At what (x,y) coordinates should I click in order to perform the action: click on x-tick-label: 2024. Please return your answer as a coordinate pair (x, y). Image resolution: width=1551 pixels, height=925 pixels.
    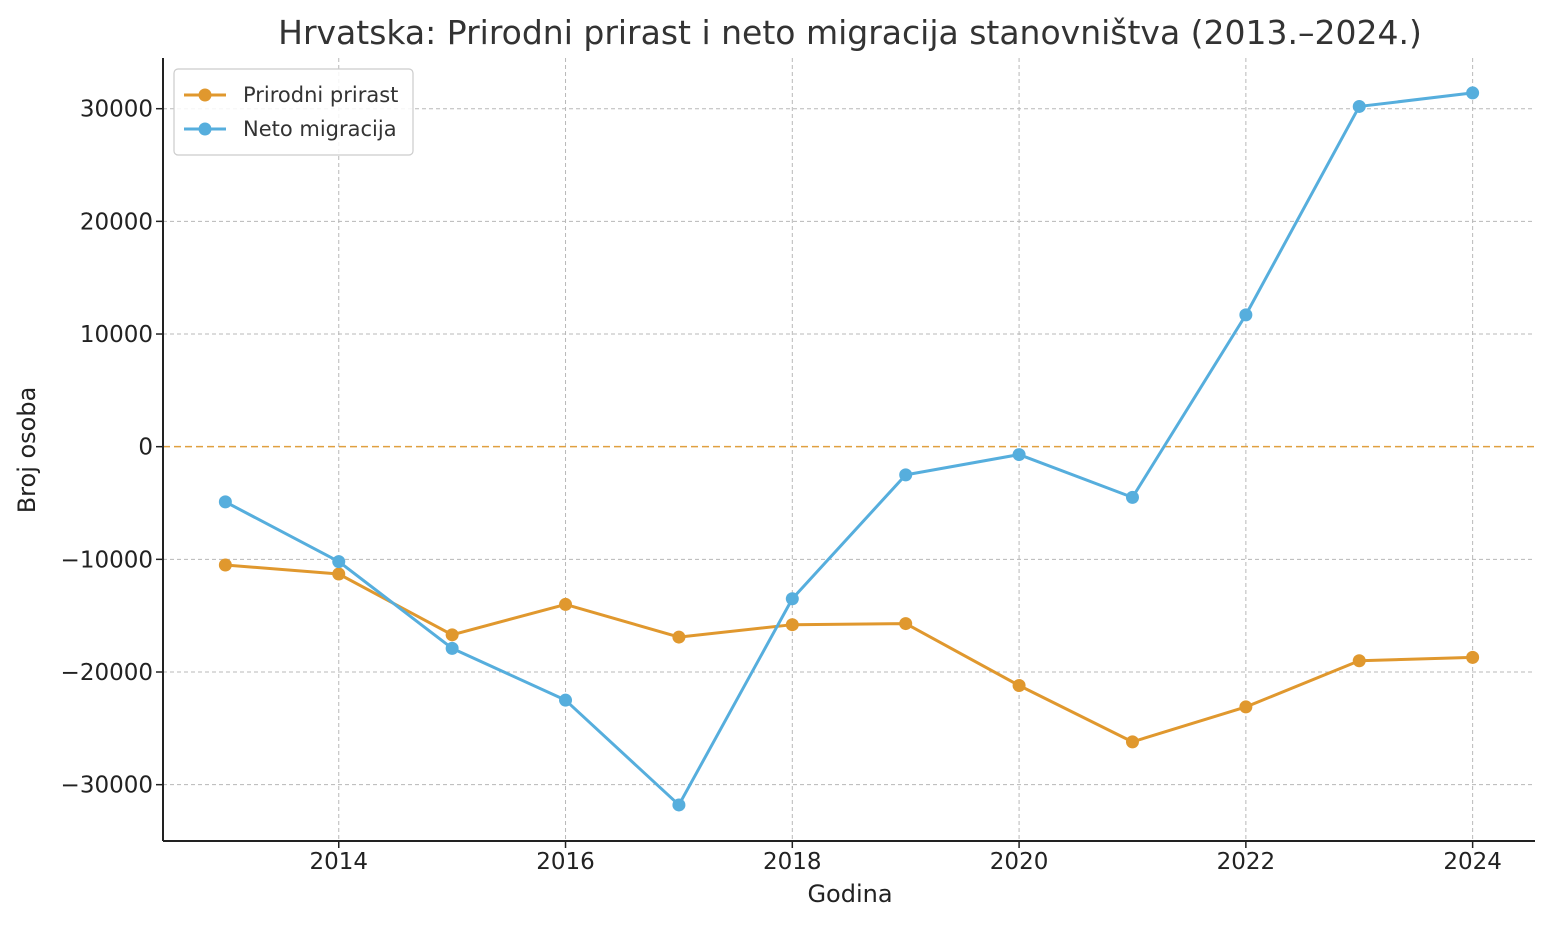
    Looking at the image, I should click on (1472, 862).